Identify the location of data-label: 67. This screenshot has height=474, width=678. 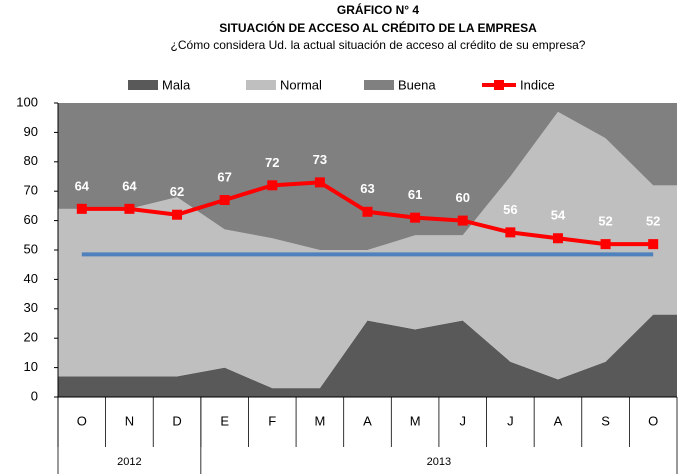
(224, 176).